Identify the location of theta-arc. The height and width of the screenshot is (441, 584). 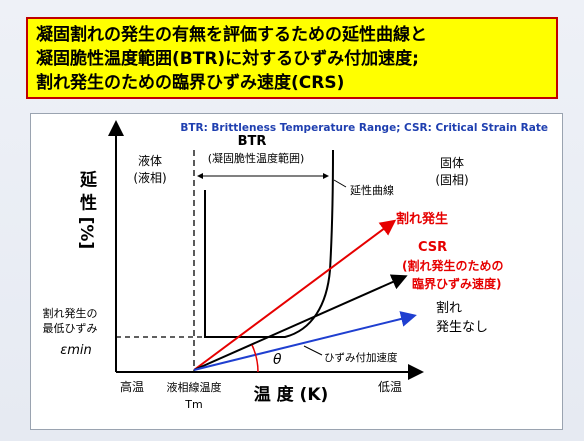
(255, 358).